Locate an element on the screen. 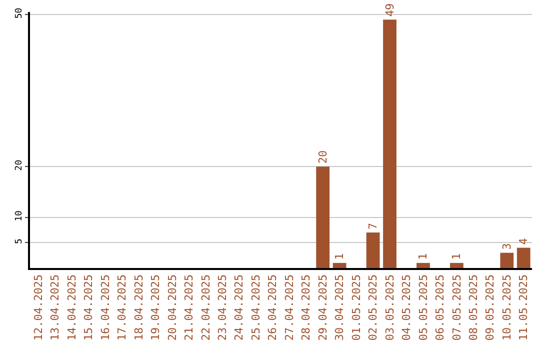 The height and width of the screenshot is (340, 540). x-tick-label: 28.04.2025 is located at coordinates (306, 307).